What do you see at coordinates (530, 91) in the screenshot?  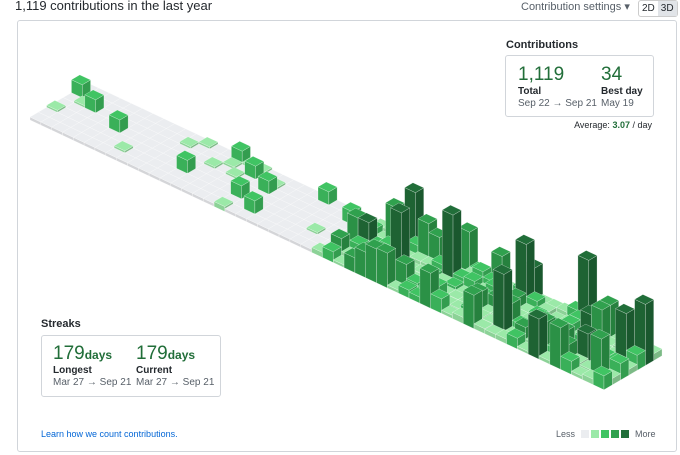 I see `total-label: Total` at bounding box center [530, 91].